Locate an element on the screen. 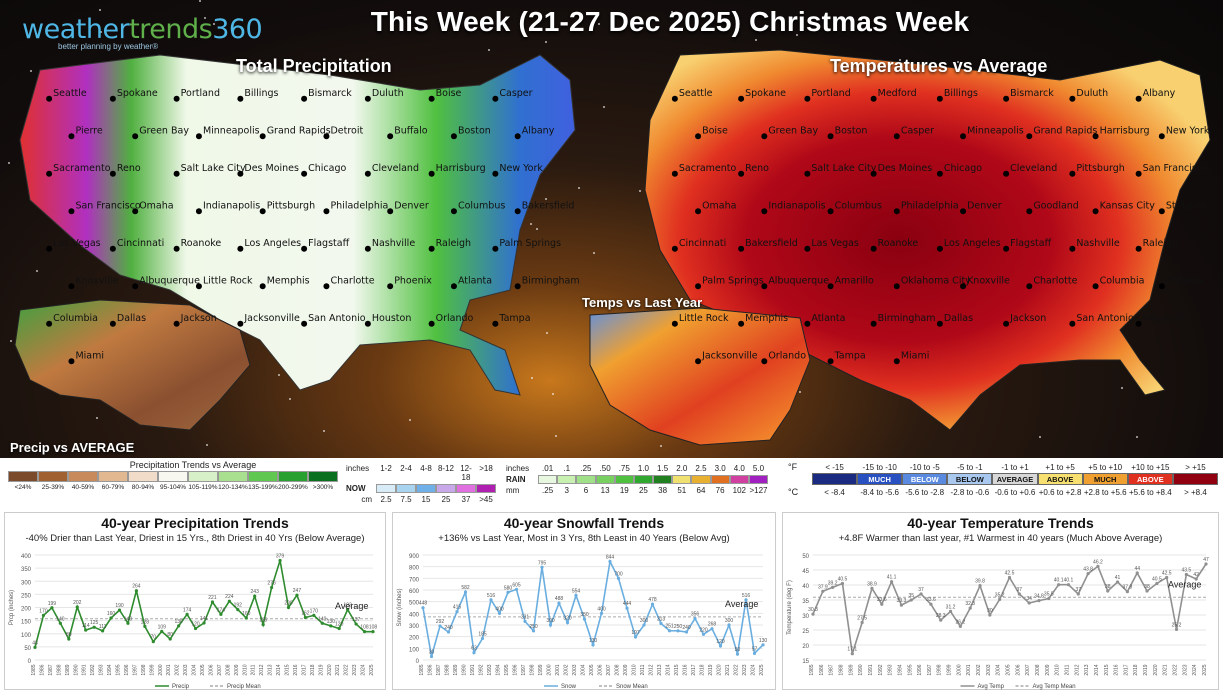 This screenshot has height=692, width=1223. data-label: 400 is located at coordinates (601, 609).